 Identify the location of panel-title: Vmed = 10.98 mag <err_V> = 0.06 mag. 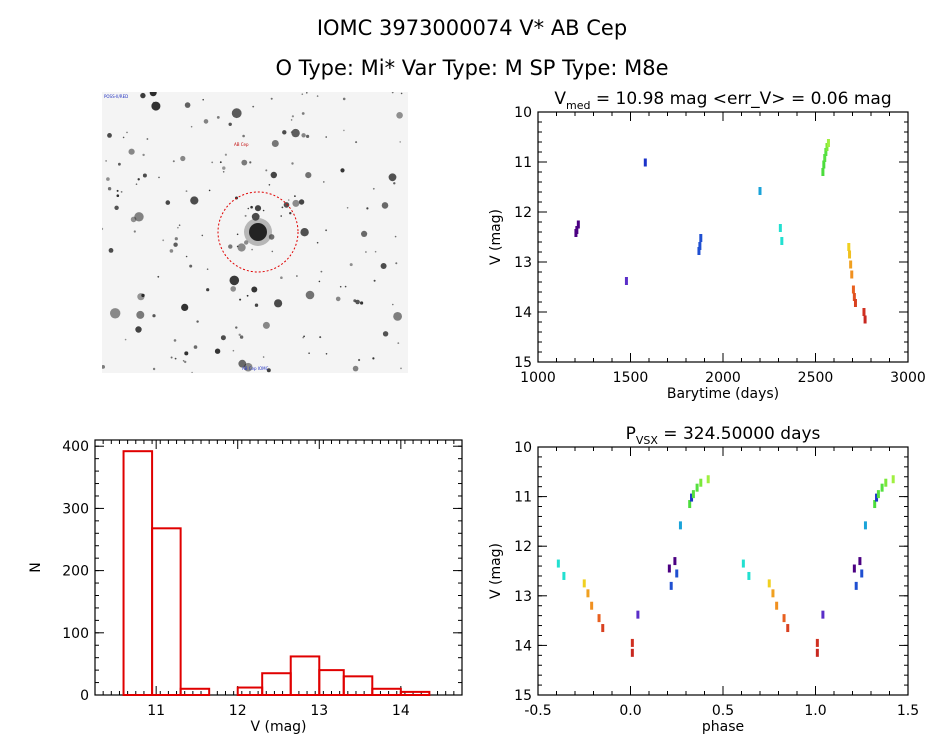
(722, 100).